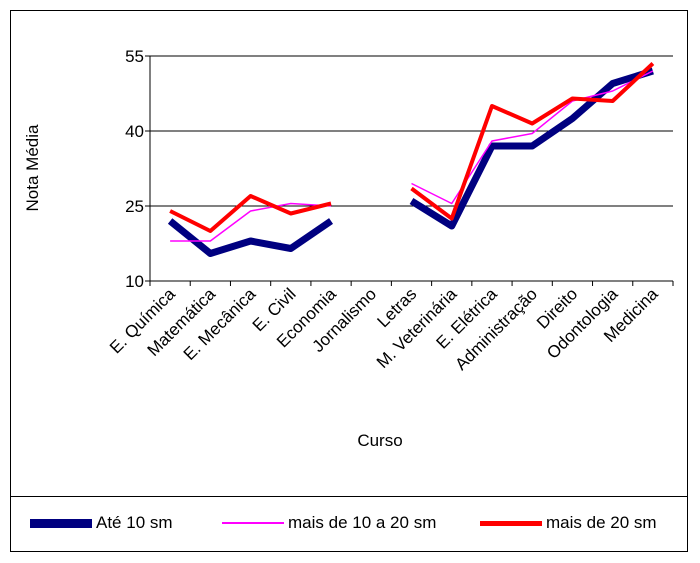 This screenshot has height=563, width=700. I want to click on y-tick-labels: 10 25 40 55, so click(134, 169).